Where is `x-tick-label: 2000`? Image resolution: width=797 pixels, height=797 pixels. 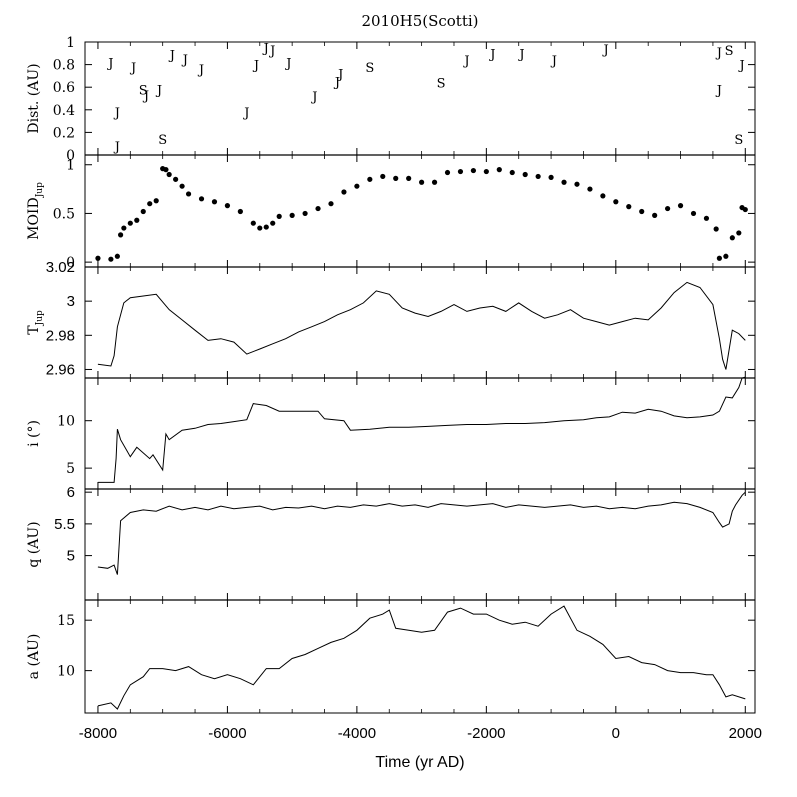
x-tick-label: 2000 is located at coordinates (745, 733).